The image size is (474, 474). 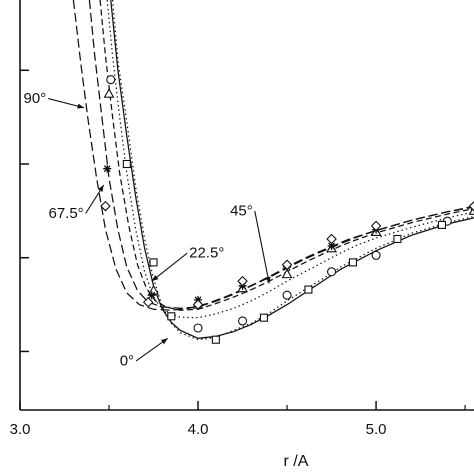 I want to click on annotation-label: 0°, so click(x=127, y=360).